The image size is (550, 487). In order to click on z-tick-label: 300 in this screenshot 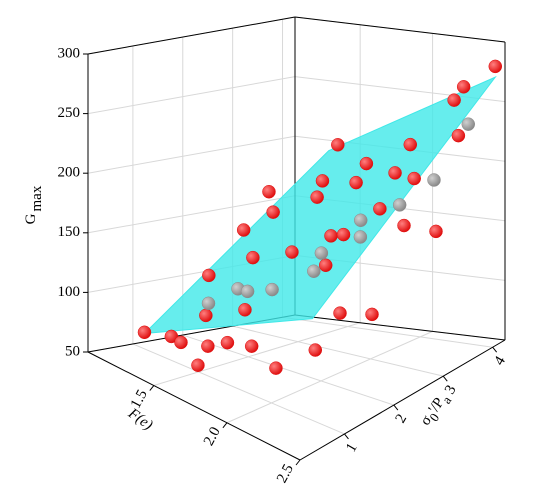, I will do `click(69, 53)`.